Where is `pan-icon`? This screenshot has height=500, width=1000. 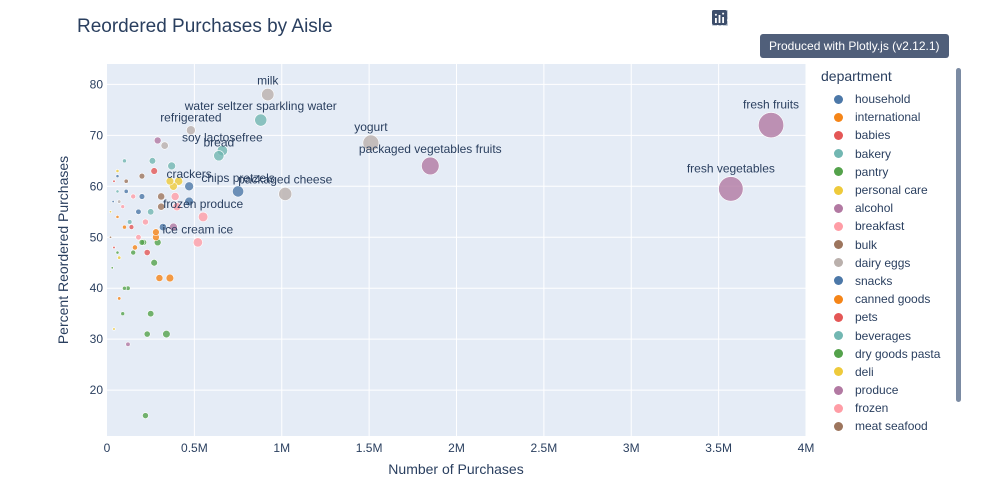 pan-icon is located at coordinates (747, 19).